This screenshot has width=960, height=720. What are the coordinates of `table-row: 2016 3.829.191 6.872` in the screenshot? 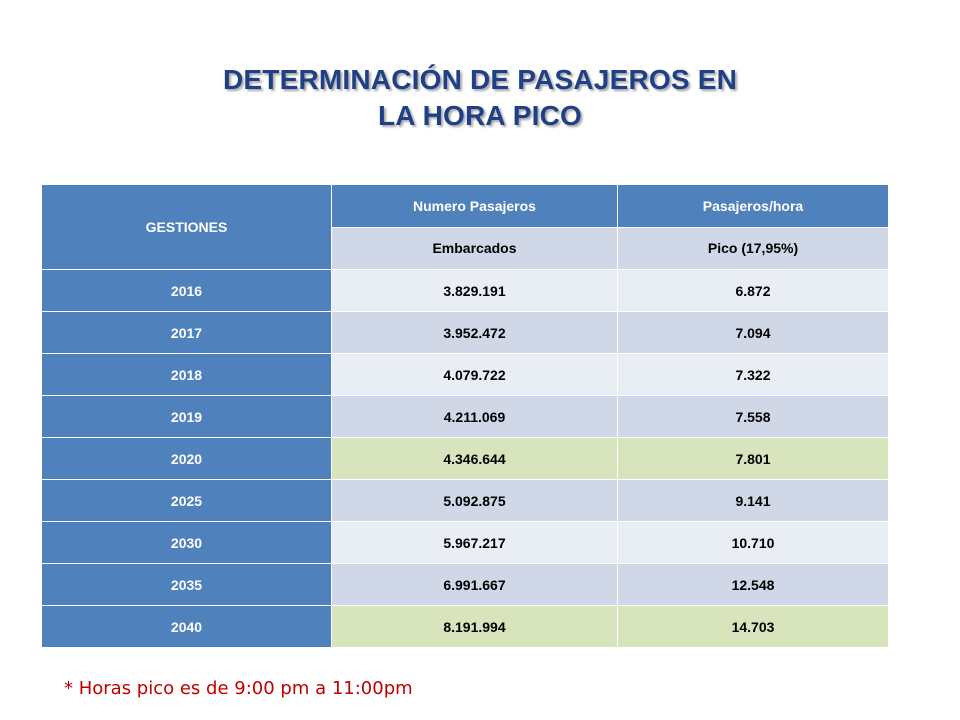 It's located at (465, 290).